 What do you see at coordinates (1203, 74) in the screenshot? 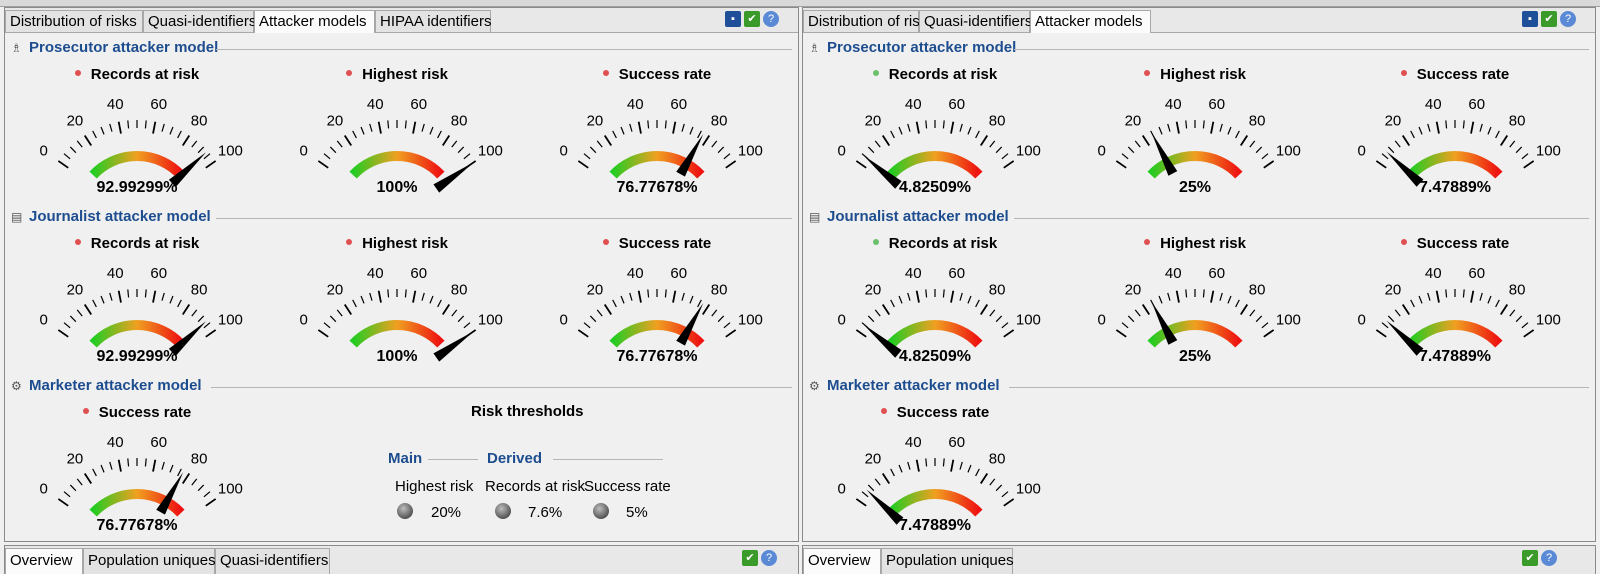
I see `gauge-label: Highest risk` at bounding box center [1203, 74].